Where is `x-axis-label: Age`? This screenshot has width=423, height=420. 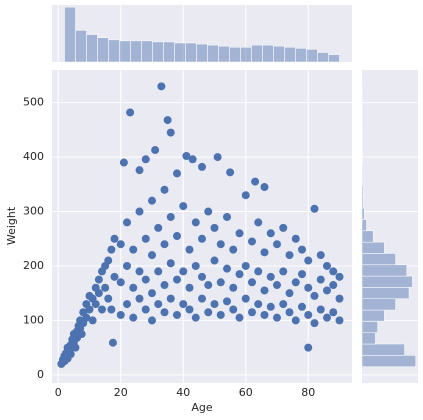
x-axis-label: Age is located at coordinates (202, 407).